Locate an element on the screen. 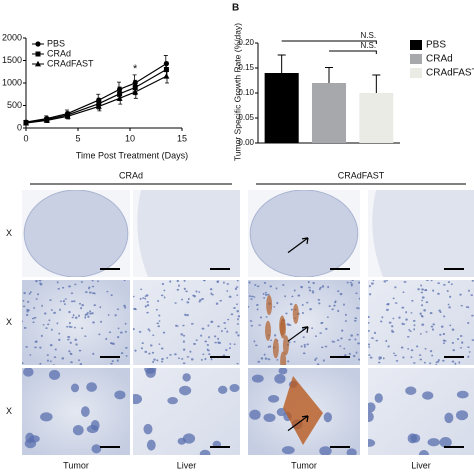 This screenshot has height=474, width=474. y-tick-label: 0.05 is located at coordinates (246, 117).